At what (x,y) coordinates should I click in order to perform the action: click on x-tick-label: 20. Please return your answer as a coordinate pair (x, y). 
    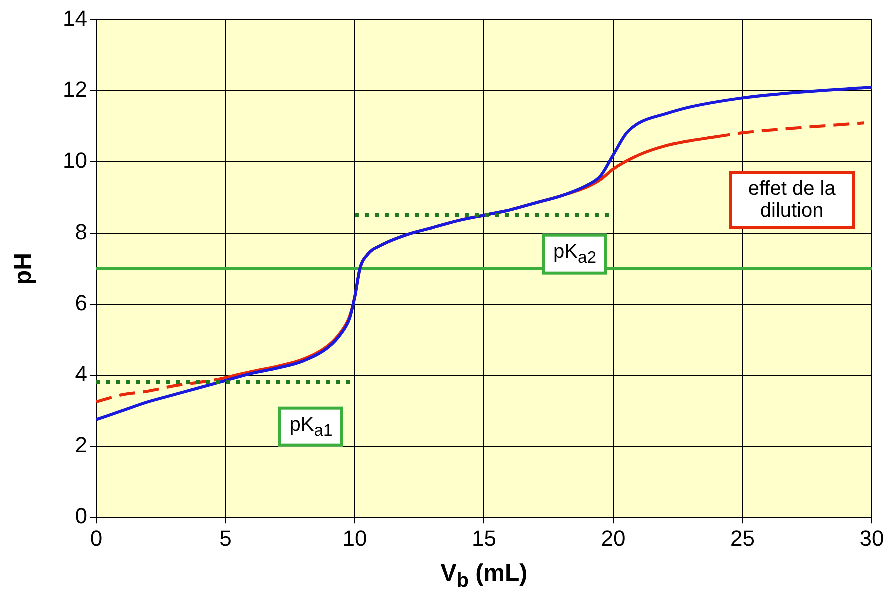
    Looking at the image, I should click on (613, 538).